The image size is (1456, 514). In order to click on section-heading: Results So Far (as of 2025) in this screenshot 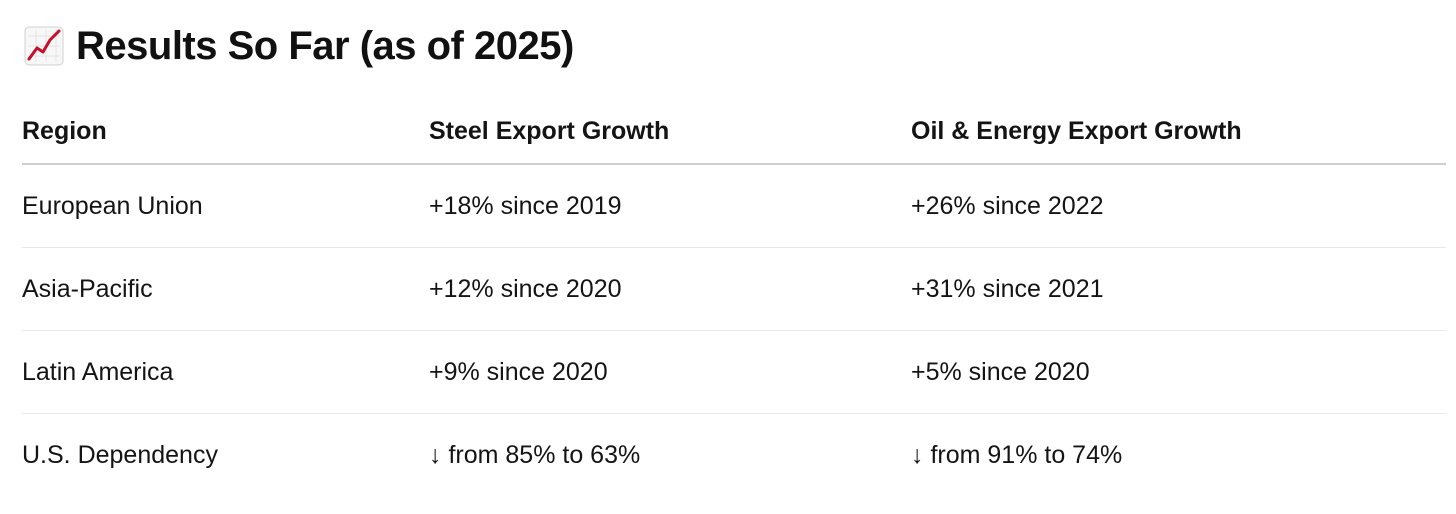, I will do `click(299, 46)`.